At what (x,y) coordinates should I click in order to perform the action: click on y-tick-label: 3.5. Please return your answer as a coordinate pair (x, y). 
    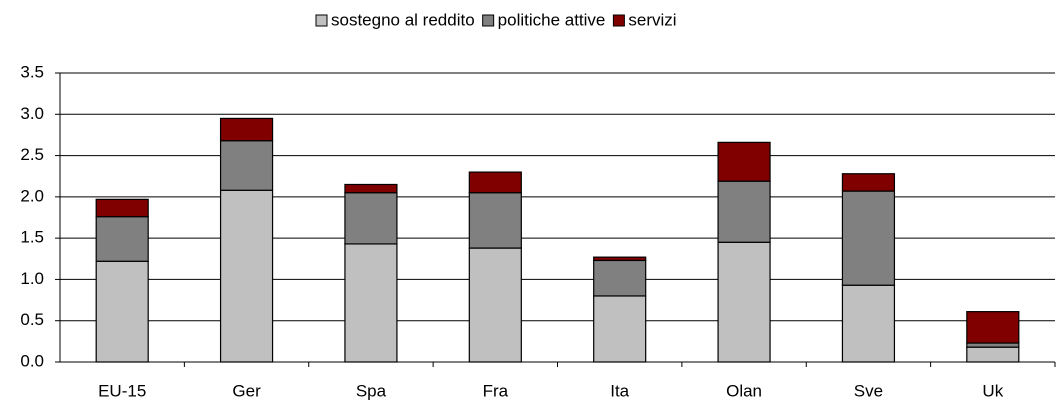
    Looking at the image, I should click on (32, 71).